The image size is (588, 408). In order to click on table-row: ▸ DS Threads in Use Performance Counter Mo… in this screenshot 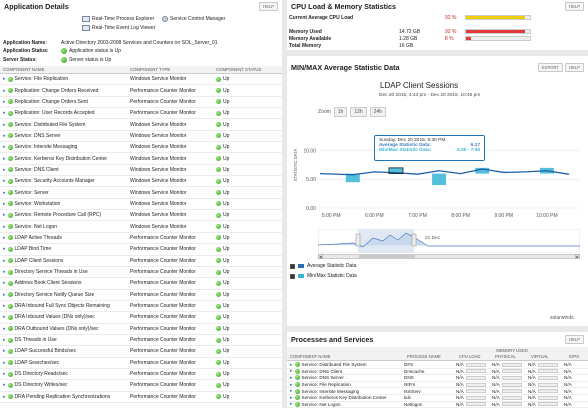, I will do `click(141, 341)`.